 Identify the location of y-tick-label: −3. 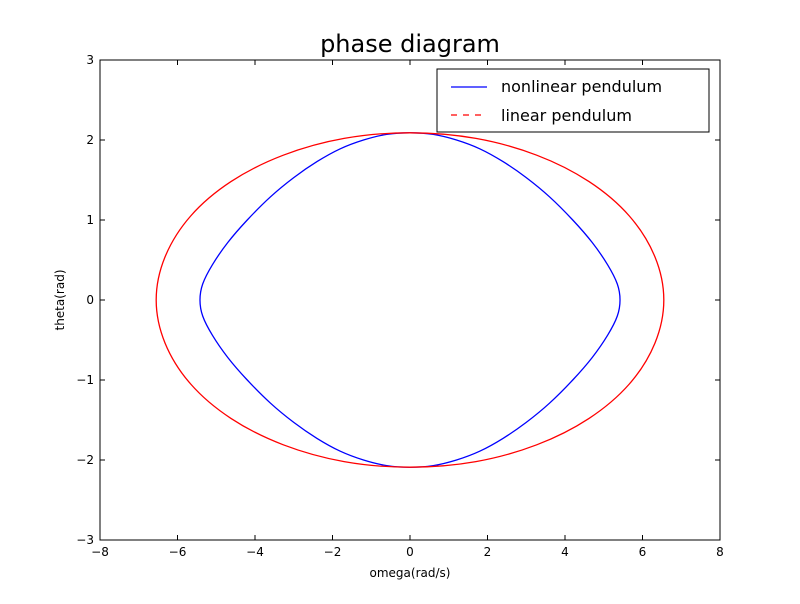
(85, 540).